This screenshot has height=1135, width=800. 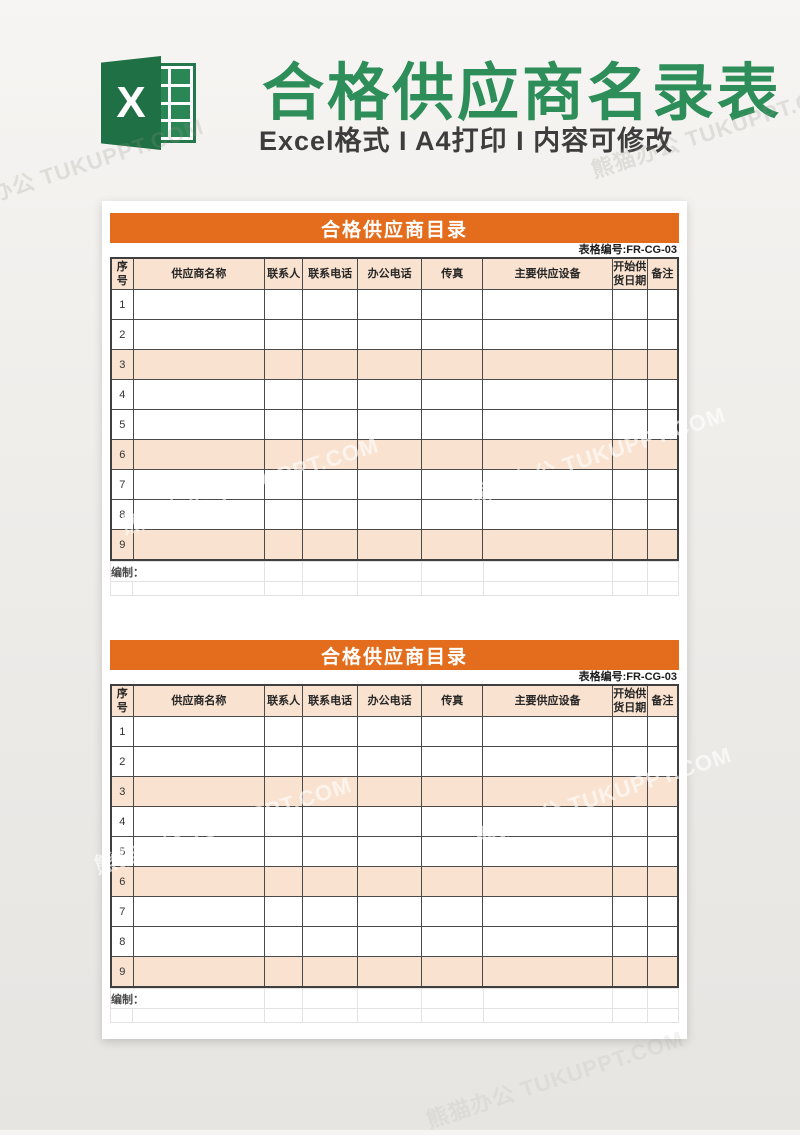 I want to click on excel-grid-icon, so click(x=173, y=103).